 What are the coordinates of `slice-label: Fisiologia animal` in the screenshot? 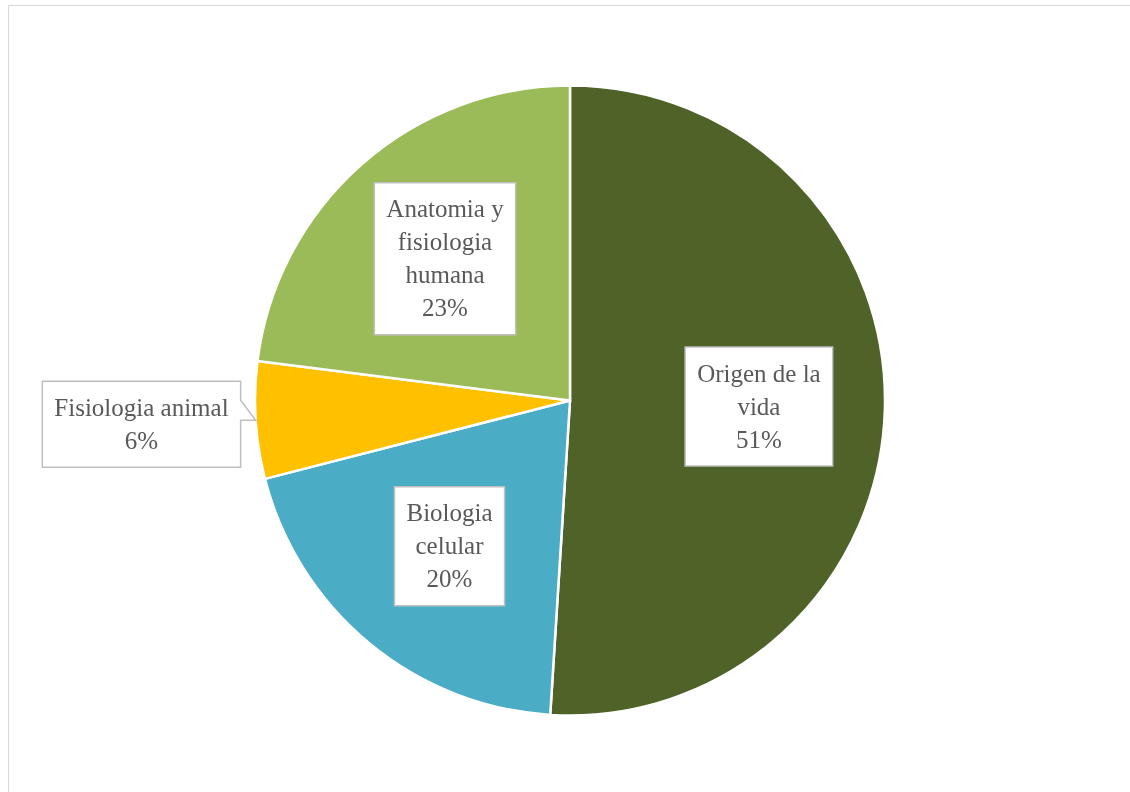 It's located at (141, 408).